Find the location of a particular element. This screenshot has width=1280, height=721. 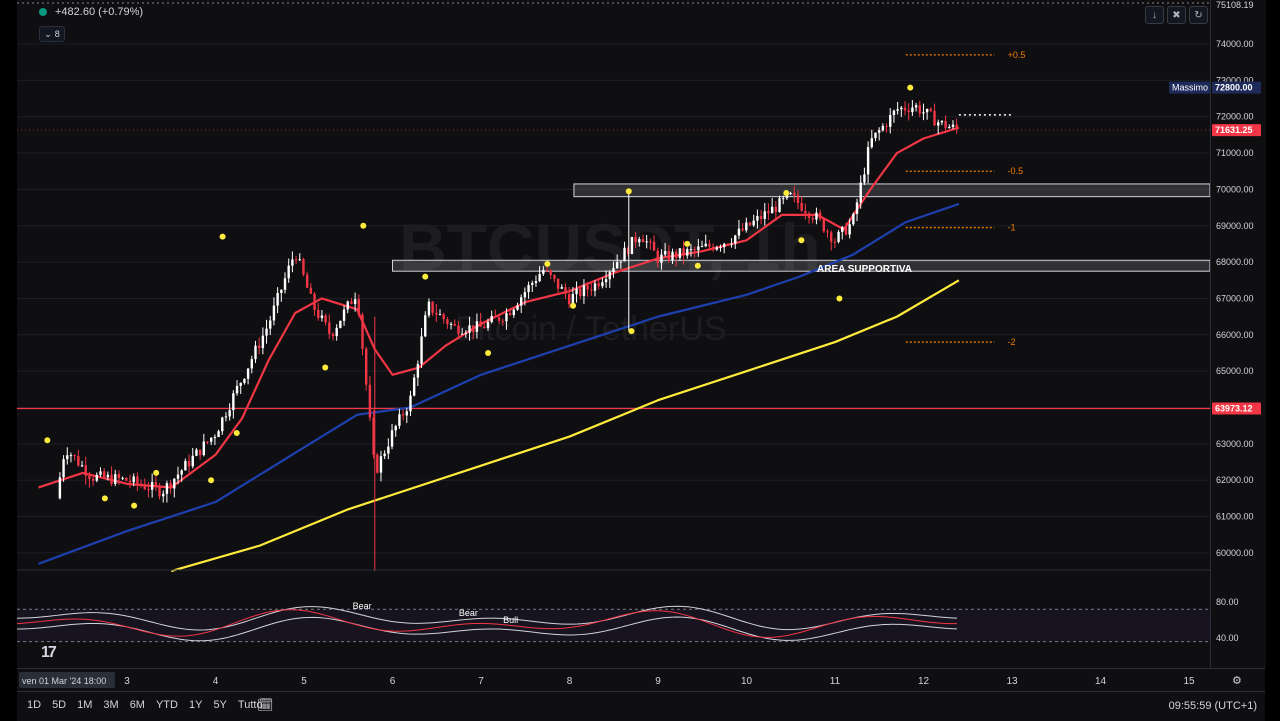

price-tick: 65000.00 is located at coordinates (1235, 371).